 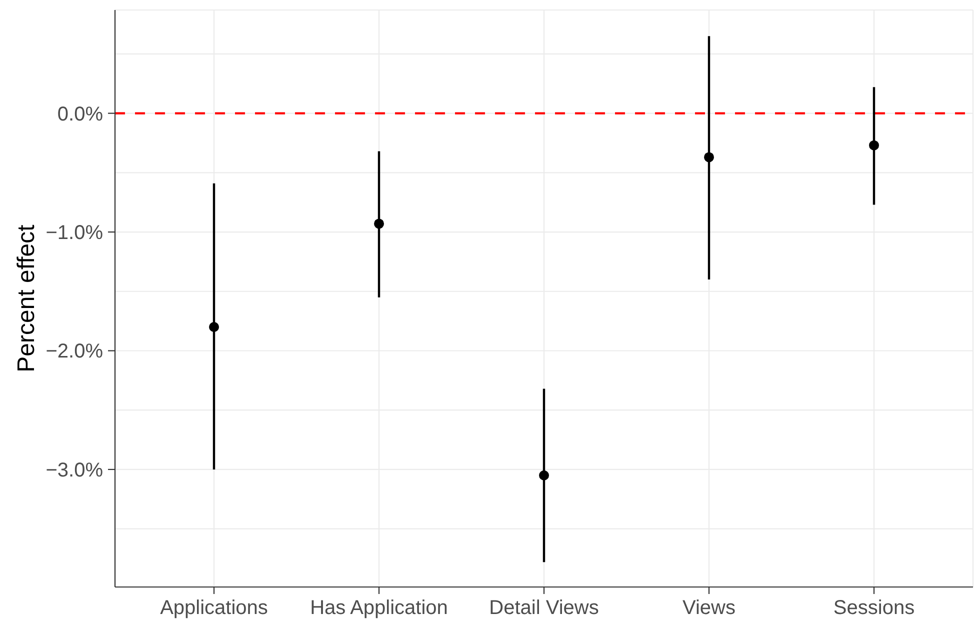 What do you see at coordinates (709, 608) in the screenshot?
I see `x-tick-label: Views` at bounding box center [709, 608].